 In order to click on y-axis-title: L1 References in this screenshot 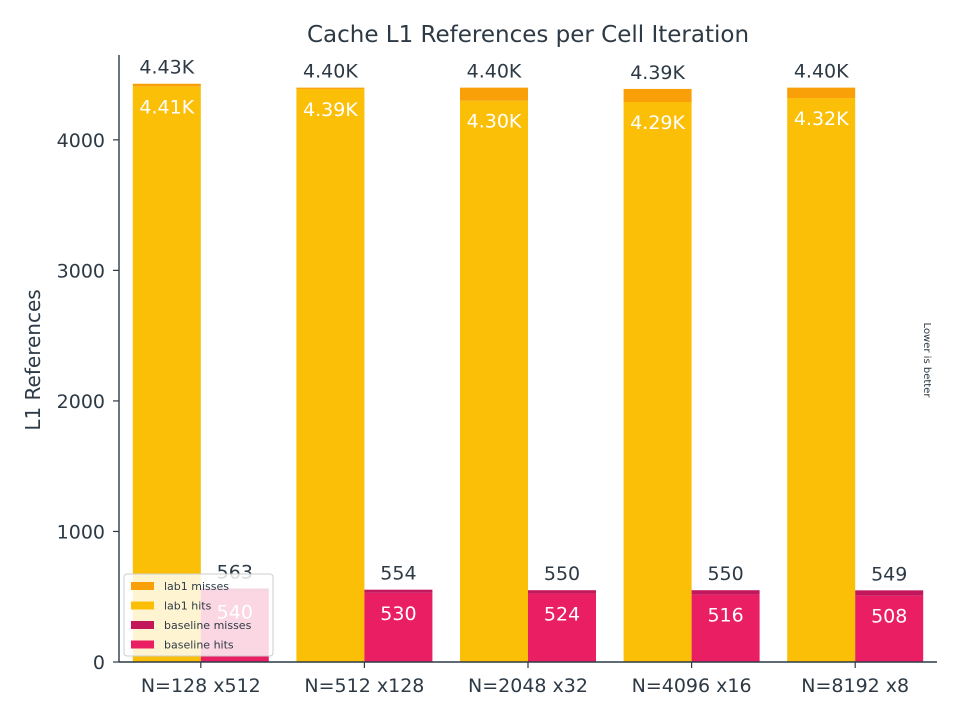, I will do `click(33, 359)`.